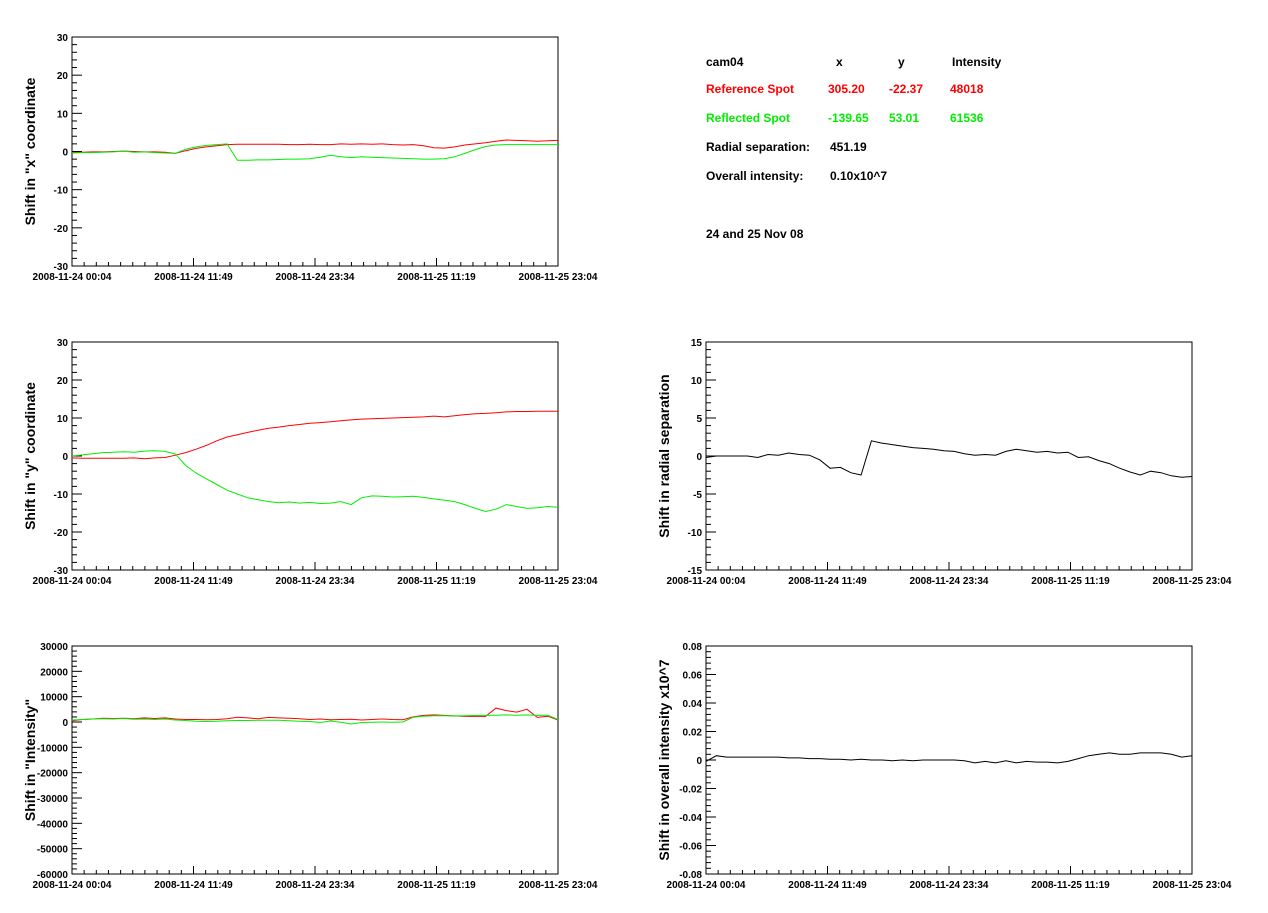 The height and width of the screenshot is (913, 1268). What do you see at coordinates (695, 571) in the screenshot?
I see `y-tick-label: -15` at bounding box center [695, 571].